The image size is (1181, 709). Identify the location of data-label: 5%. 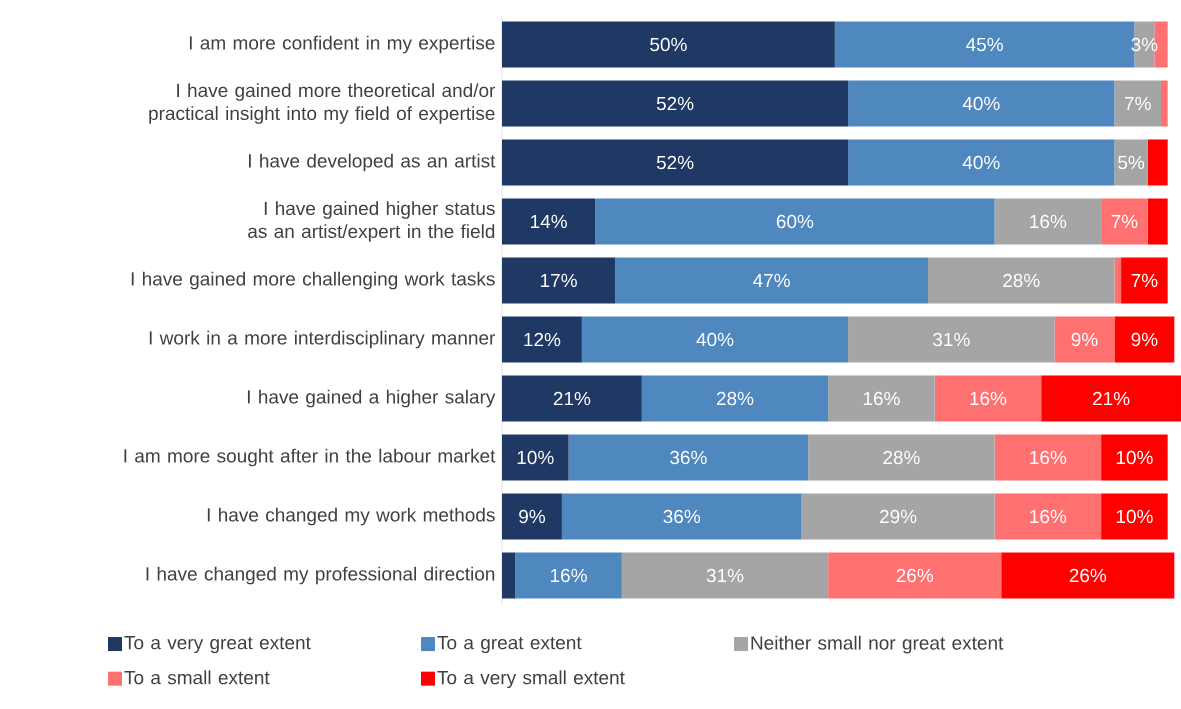
(1131, 162).